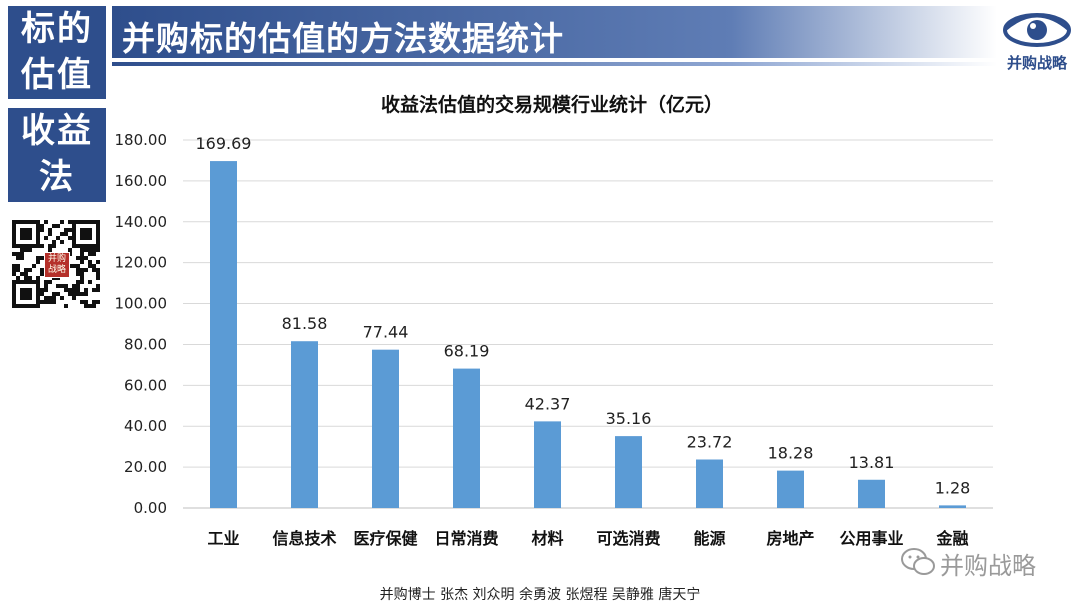 The height and width of the screenshot is (608, 1080). I want to click on data-label: 68.19, so click(467, 351).